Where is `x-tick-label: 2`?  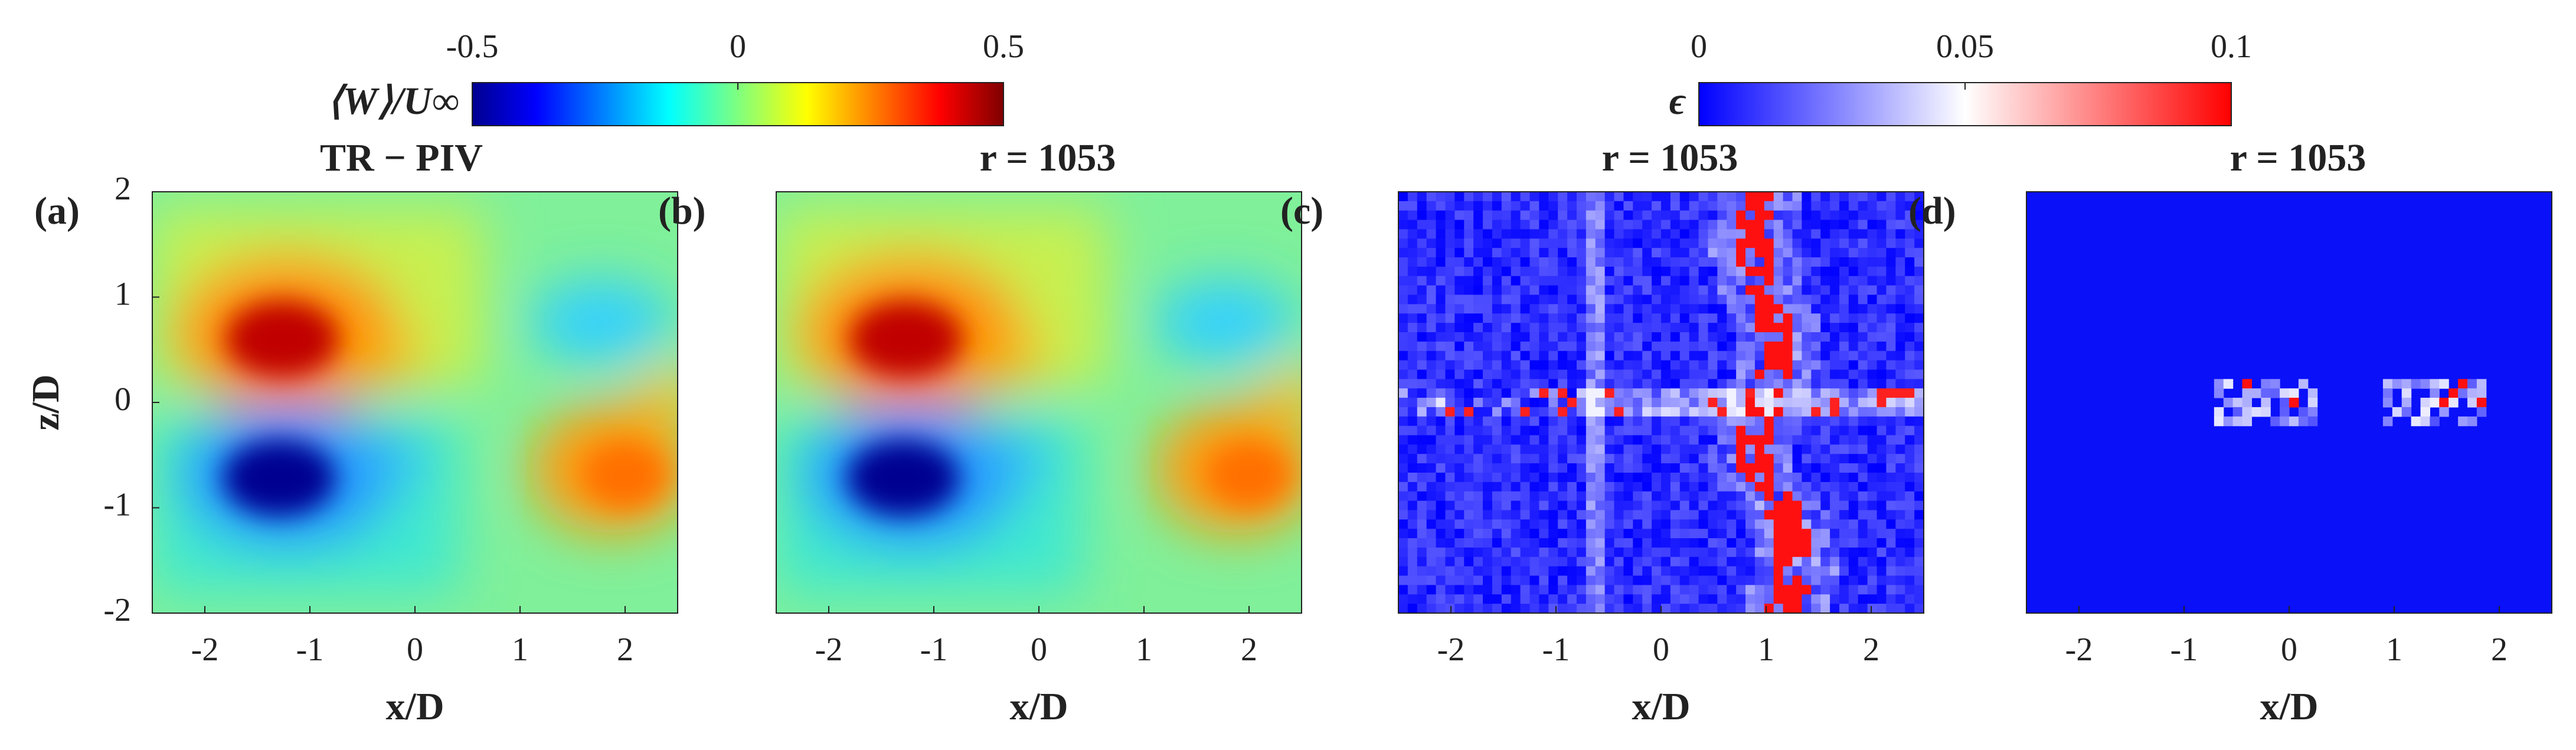 x-tick-label: 2 is located at coordinates (625, 650).